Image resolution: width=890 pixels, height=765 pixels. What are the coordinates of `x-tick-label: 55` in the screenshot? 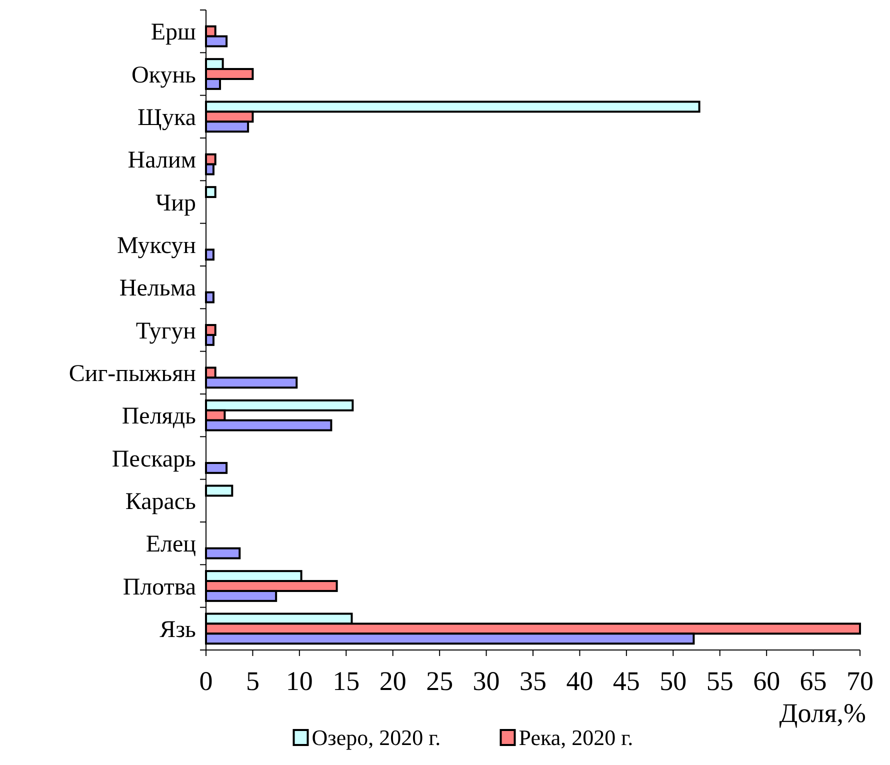 It's located at (720, 681).